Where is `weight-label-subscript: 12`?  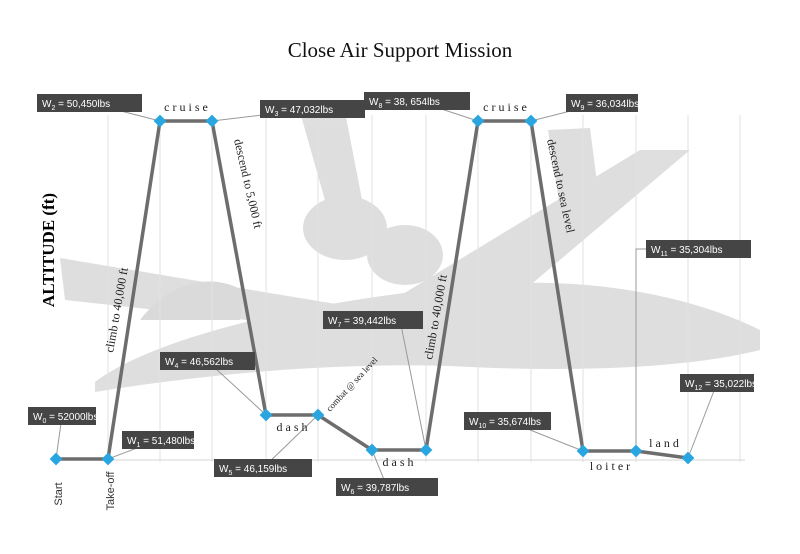 weight-label-subscript: 12 is located at coordinates (698, 388).